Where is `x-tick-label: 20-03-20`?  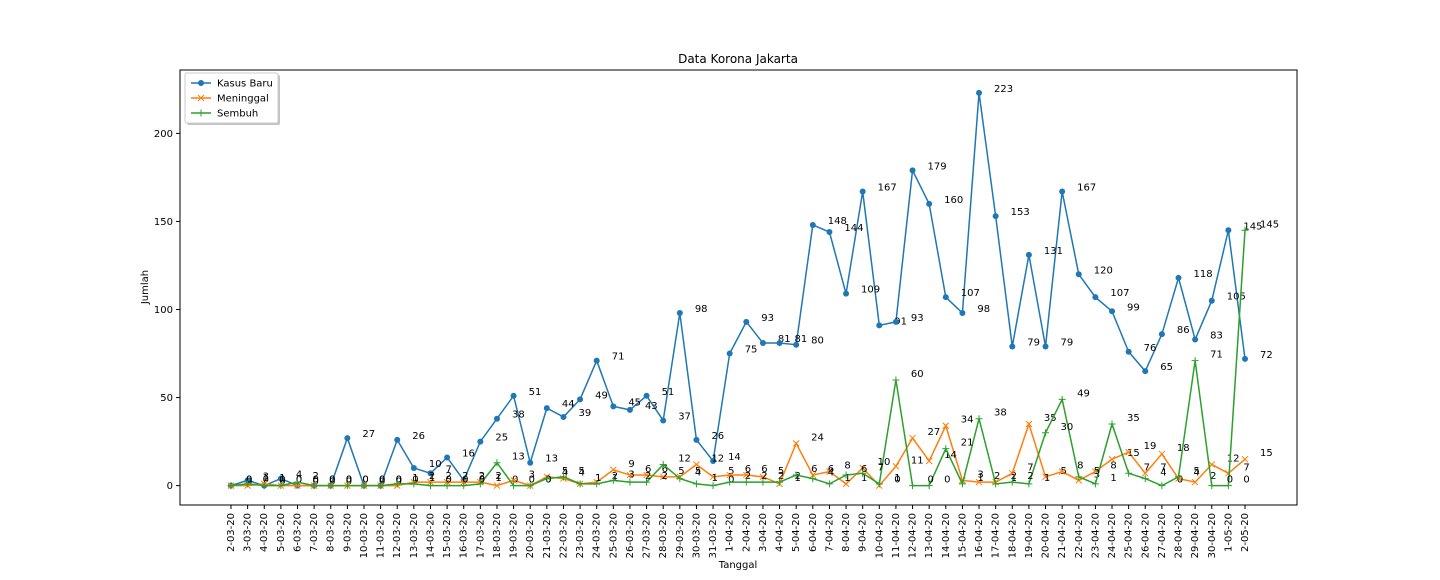 x-tick-label: 20-03-20 is located at coordinates (530, 535).